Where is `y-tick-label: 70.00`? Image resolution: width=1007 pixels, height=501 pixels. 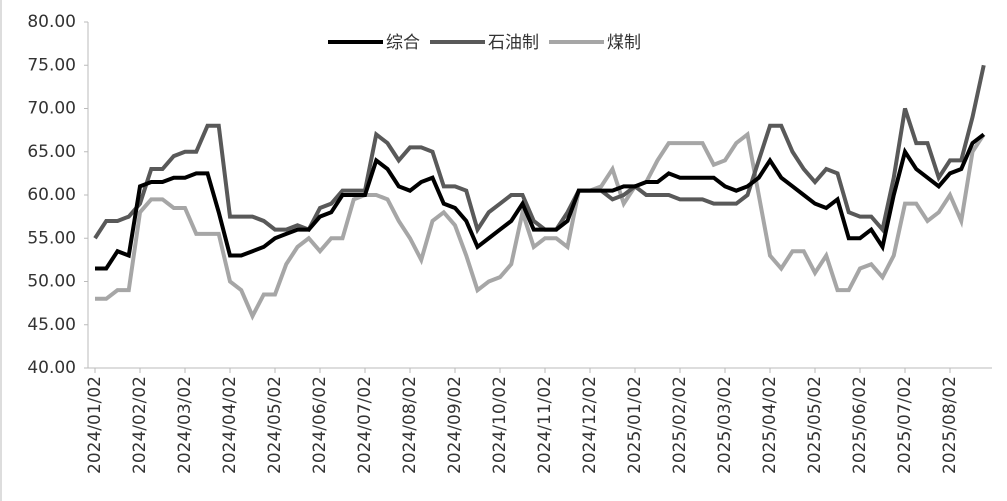 y-tick-label: 70.00 is located at coordinates (51, 109).